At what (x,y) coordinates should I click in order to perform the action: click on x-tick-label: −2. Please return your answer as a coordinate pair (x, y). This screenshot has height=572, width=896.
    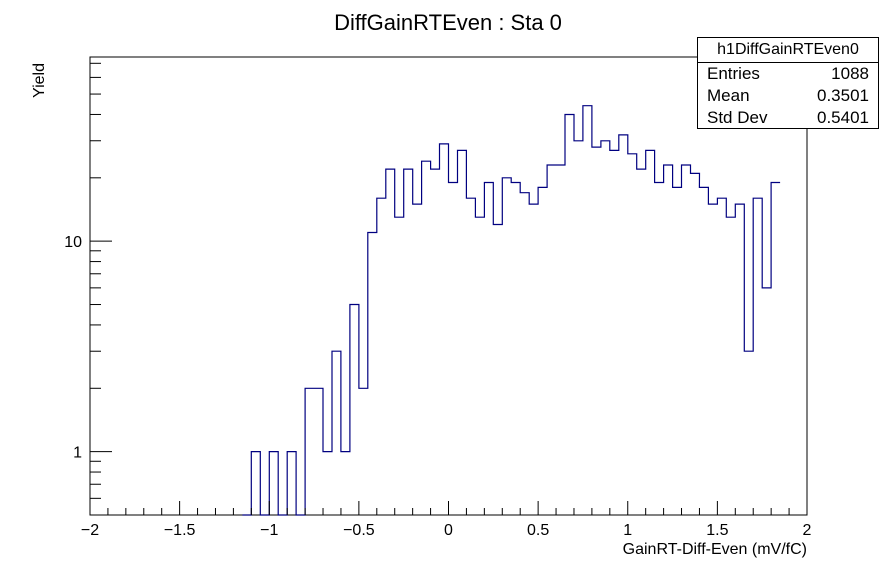
    Looking at the image, I should click on (90, 530).